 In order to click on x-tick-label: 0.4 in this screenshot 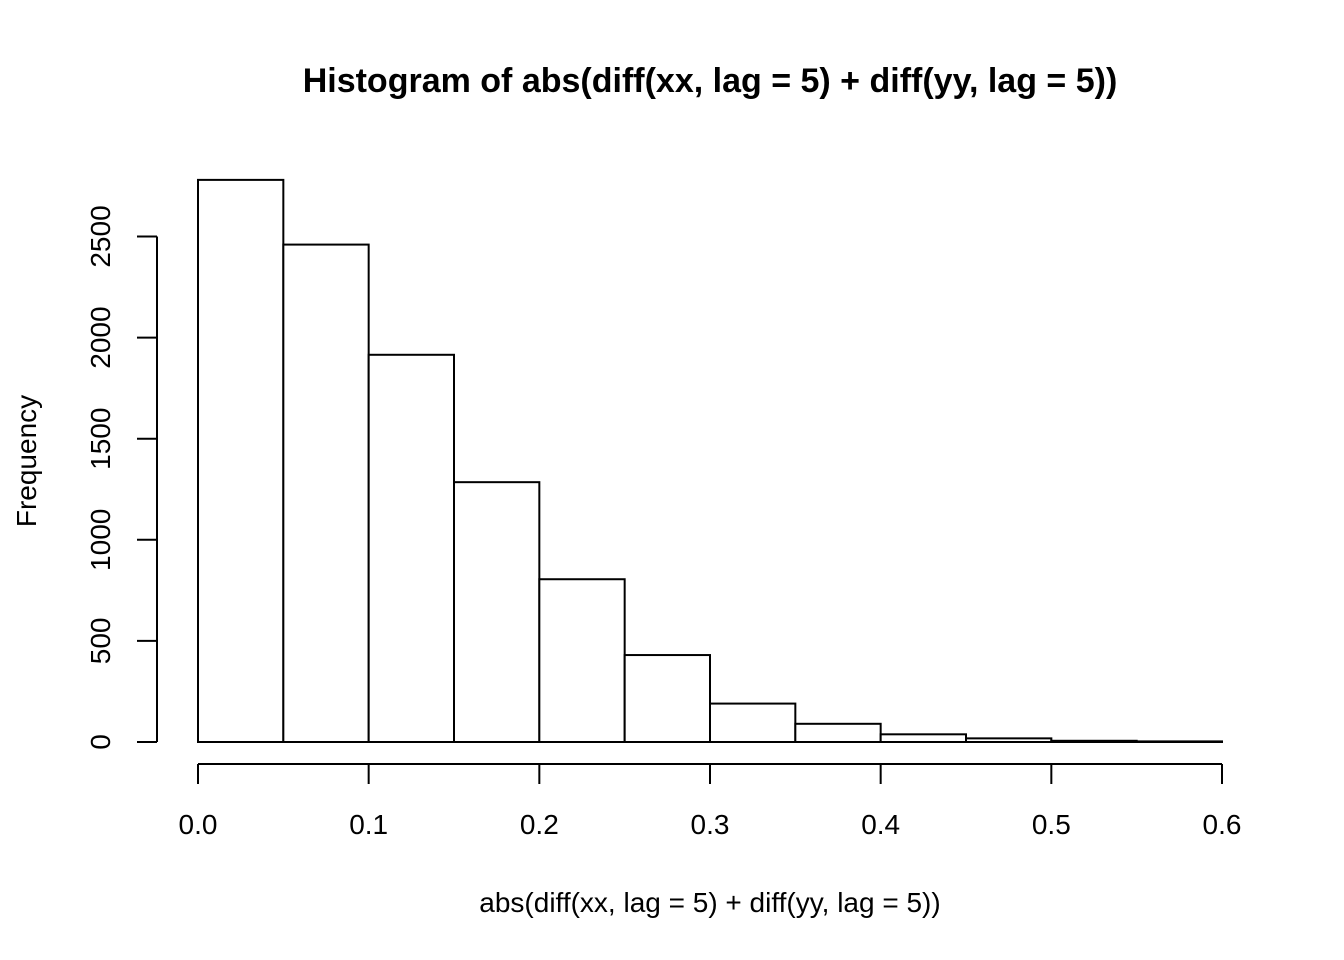, I will do `click(880, 824)`.